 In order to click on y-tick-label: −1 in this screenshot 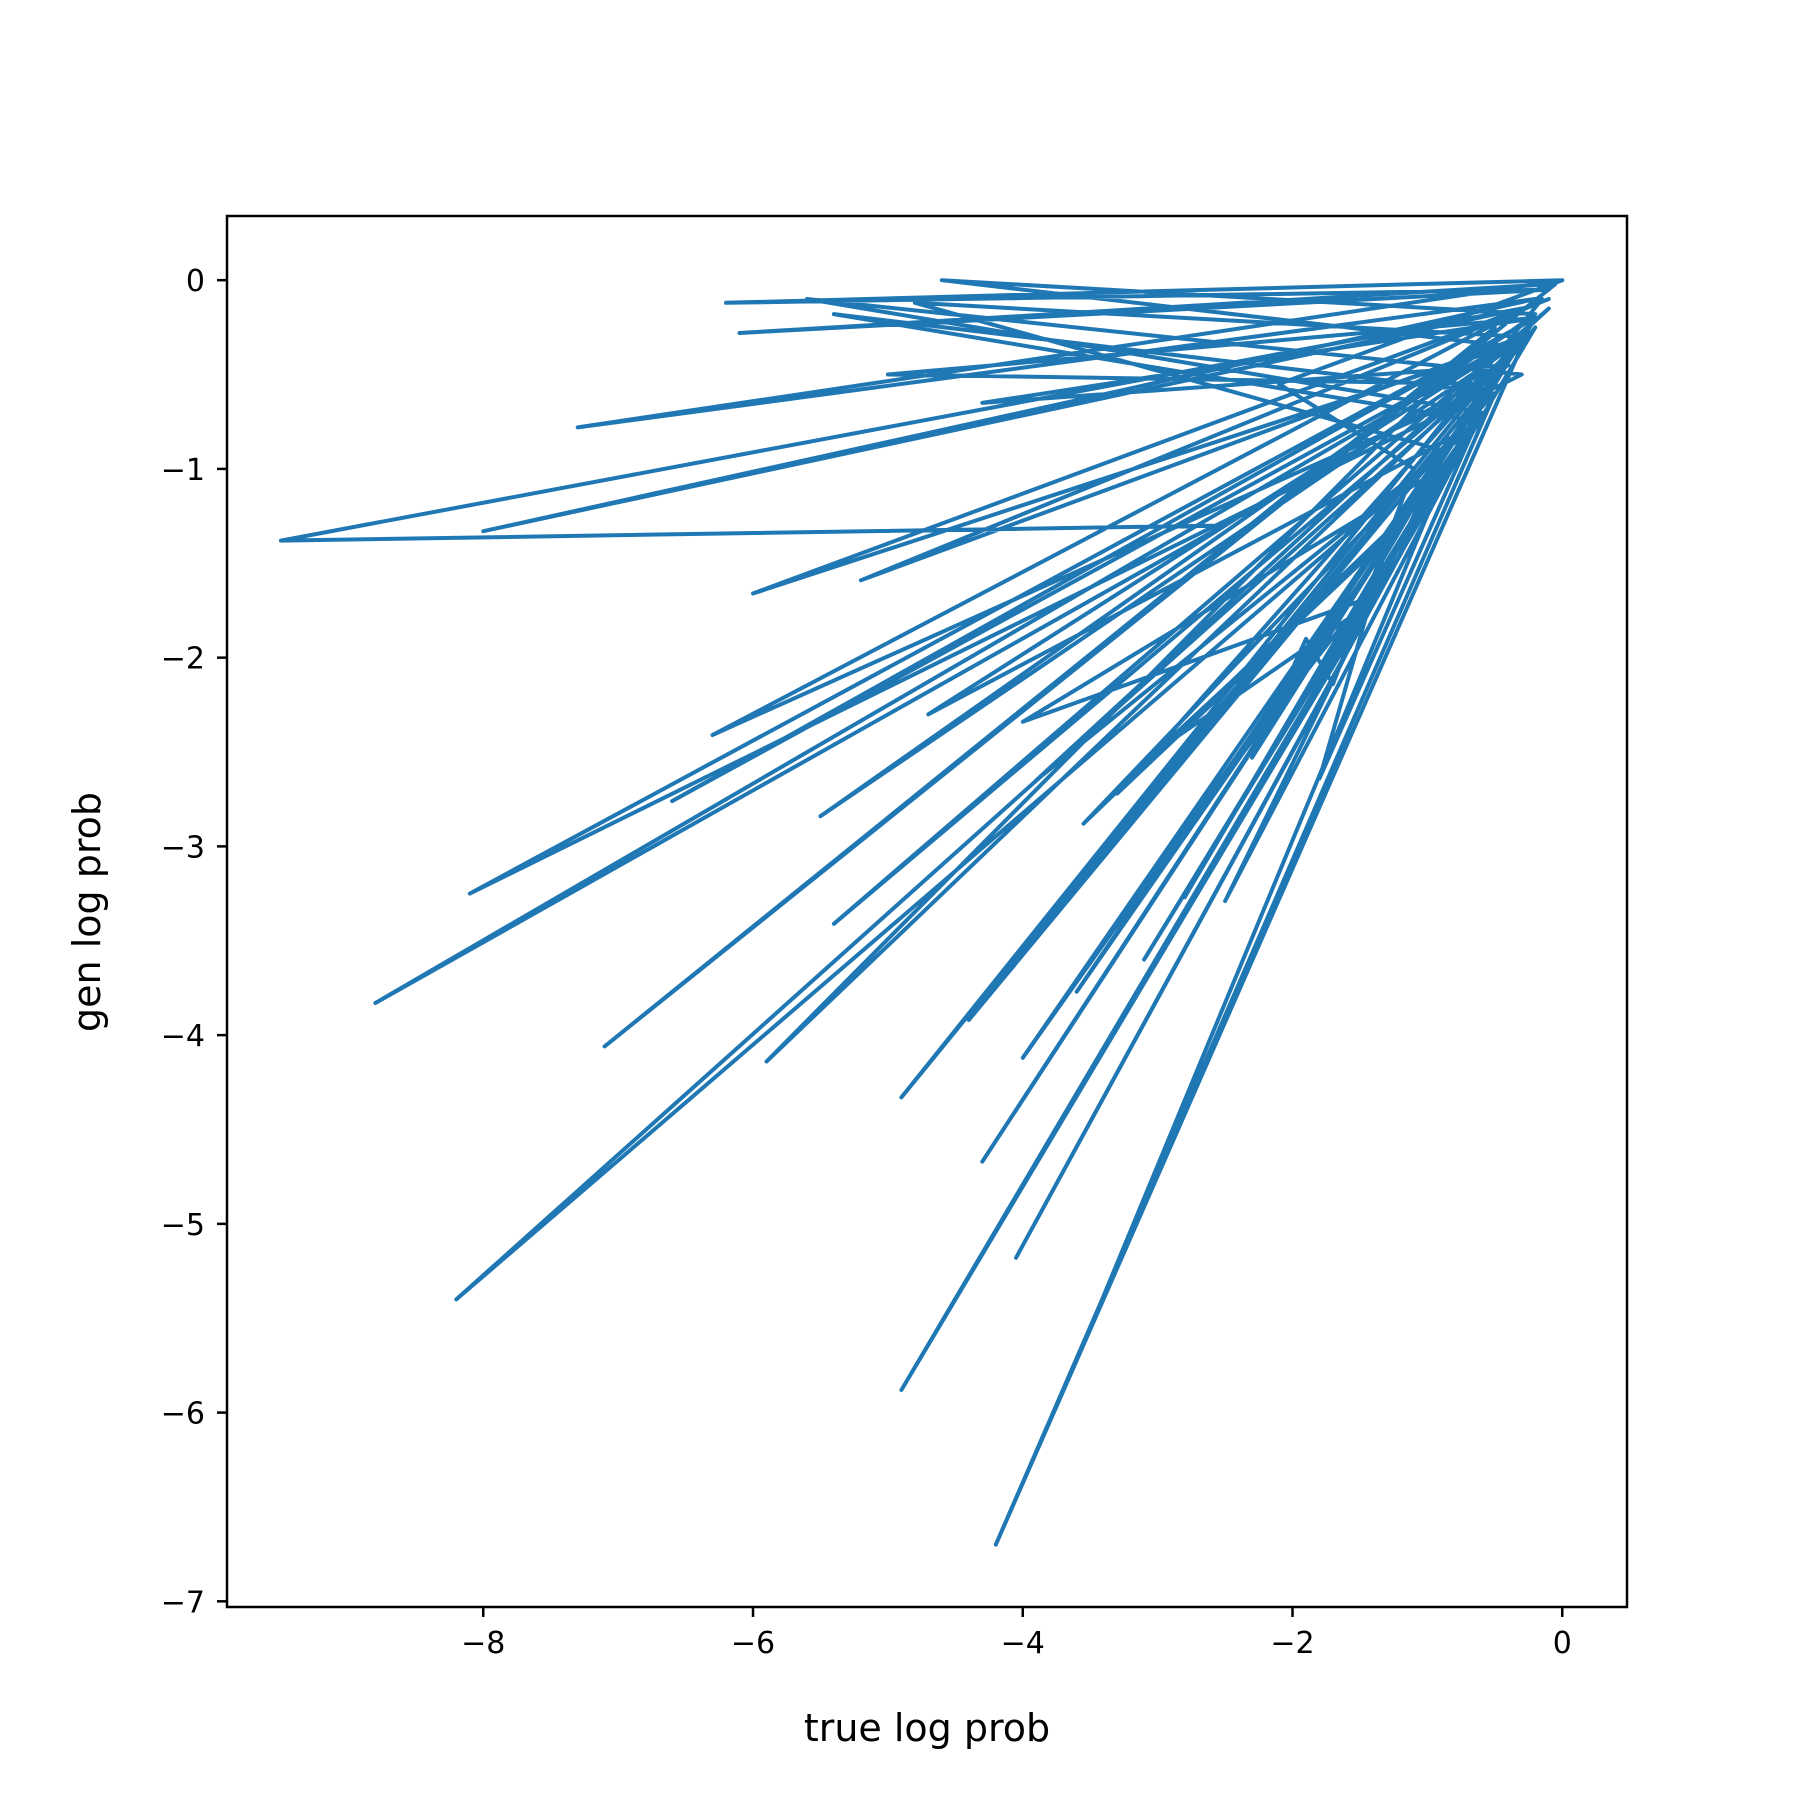, I will do `click(183, 470)`.